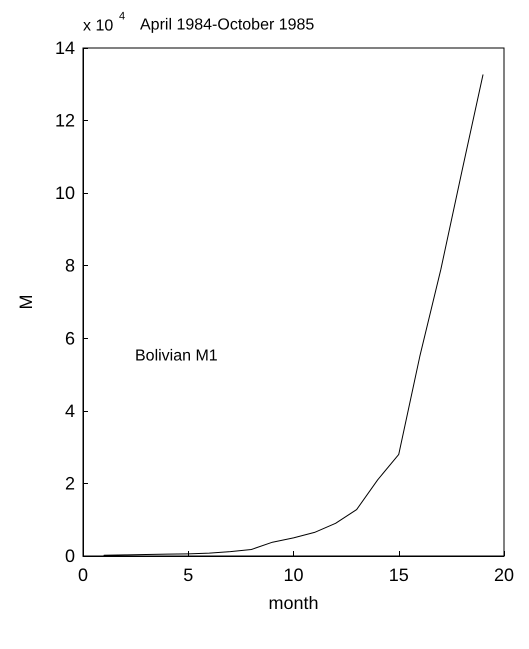  Describe the element at coordinates (293, 575) in the screenshot. I see `x-tick-label: 10` at that location.